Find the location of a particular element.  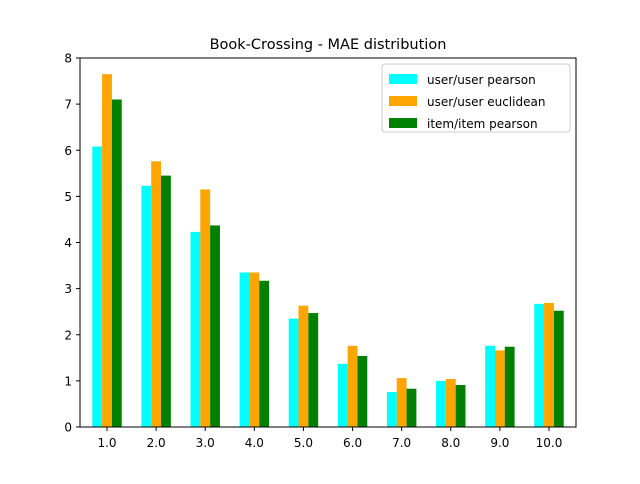

bar-3-1.0 is located at coordinates (116, 263).